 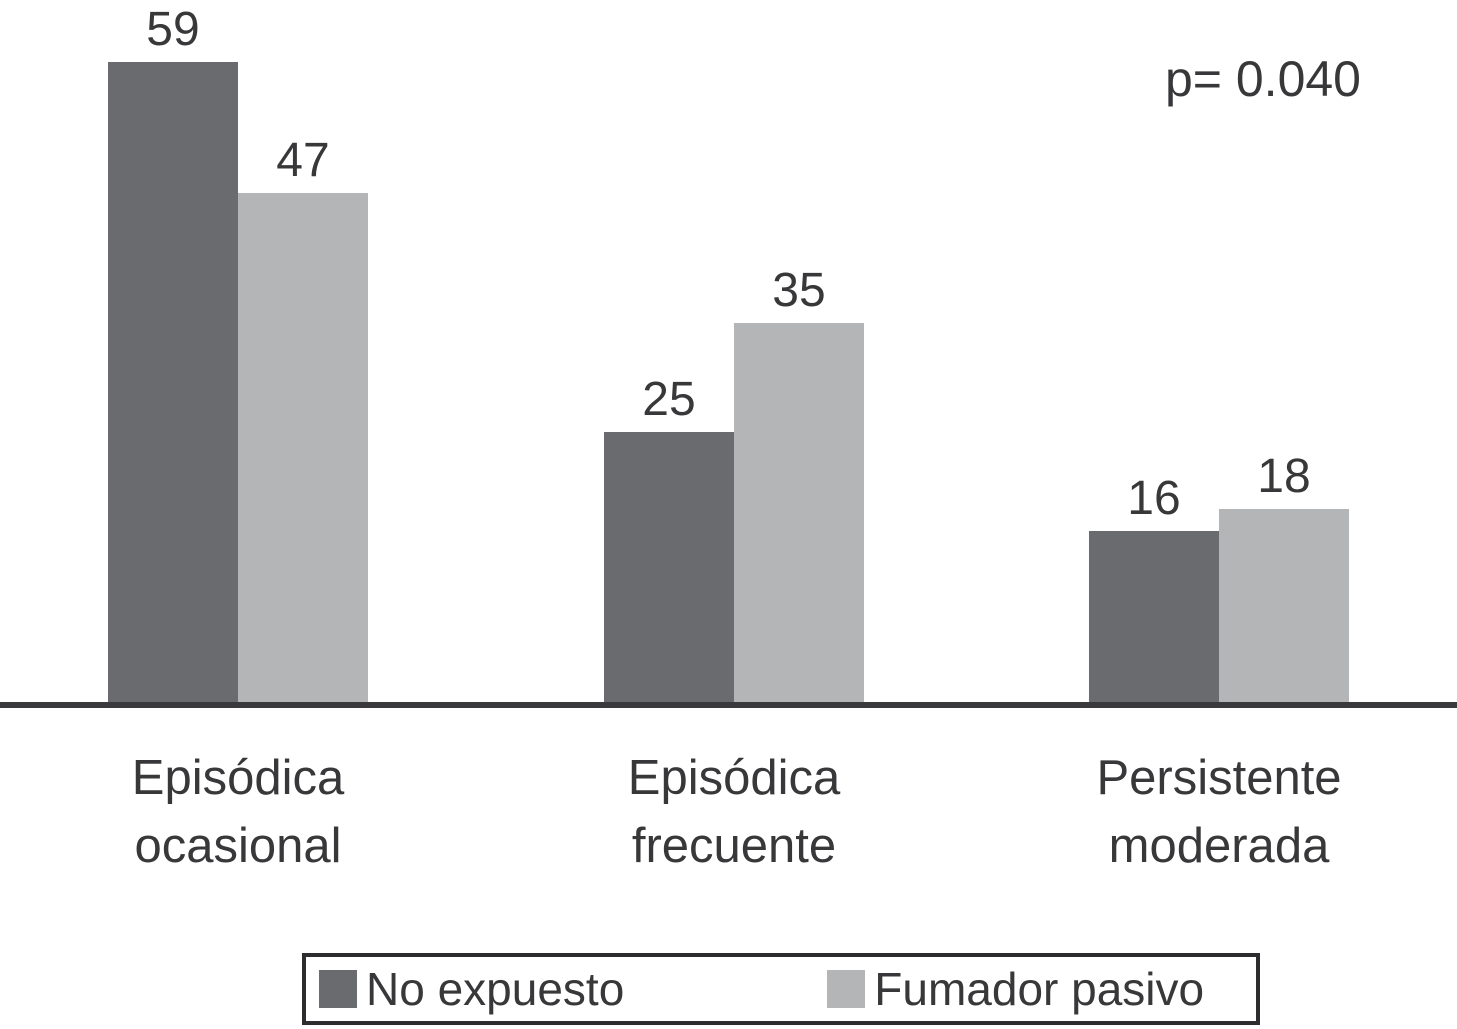 I want to click on bar-series0-cat2, so click(x=1154, y=618).